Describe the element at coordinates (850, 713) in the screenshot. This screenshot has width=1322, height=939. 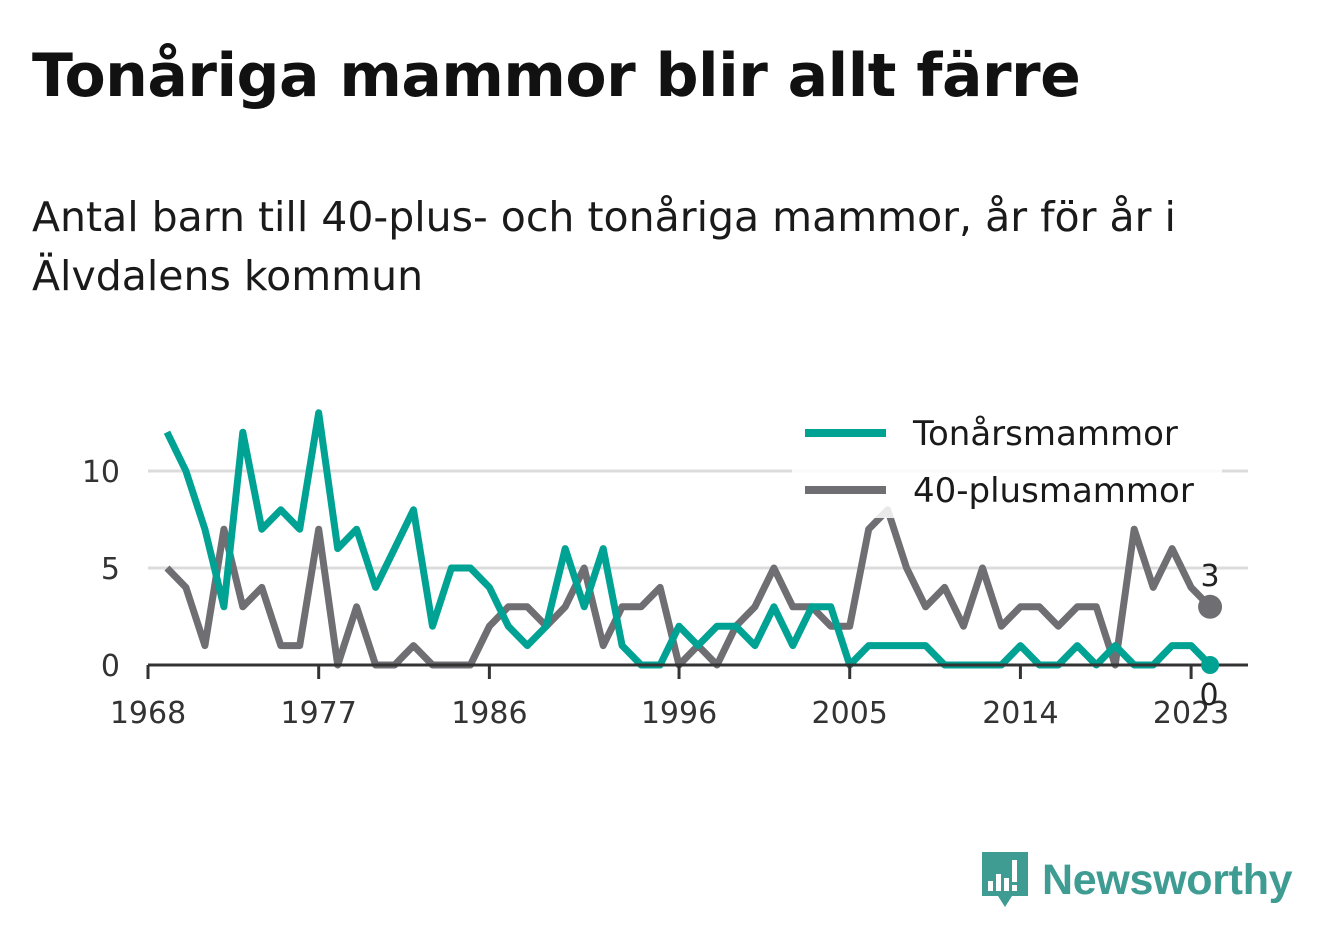
I see `x-tick-label-2005: 2005` at that location.